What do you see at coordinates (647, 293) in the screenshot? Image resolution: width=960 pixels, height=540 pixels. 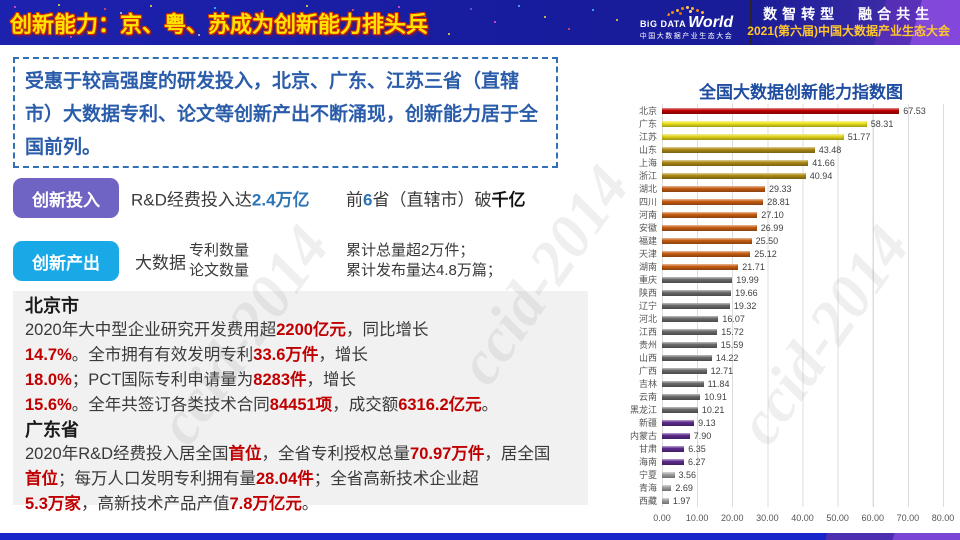 I see `chart-category-label: 陕西` at bounding box center [647, 293].